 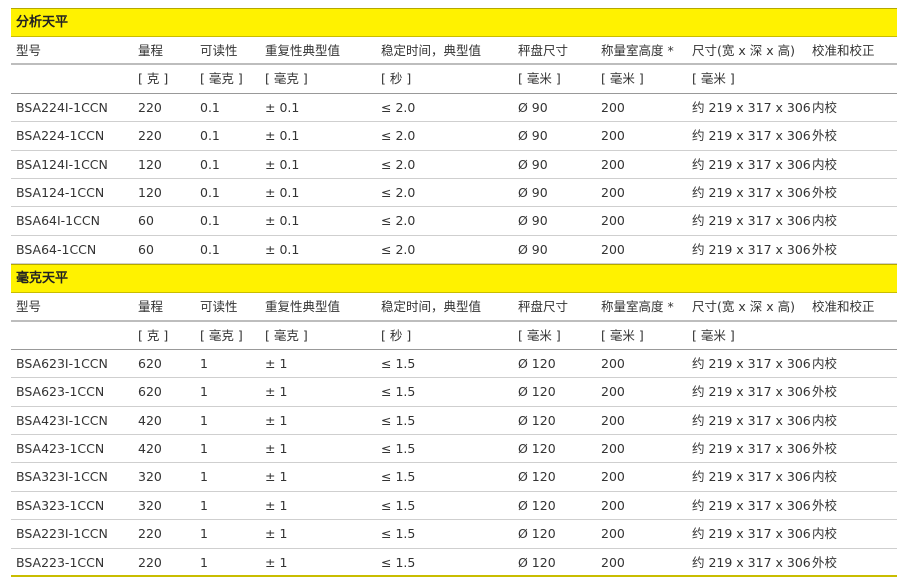 What do you see at coordinates (62, 107) in the screenshot?
I see `model-cell: BSA224I-1CCN` at bounding box center [62, 107].